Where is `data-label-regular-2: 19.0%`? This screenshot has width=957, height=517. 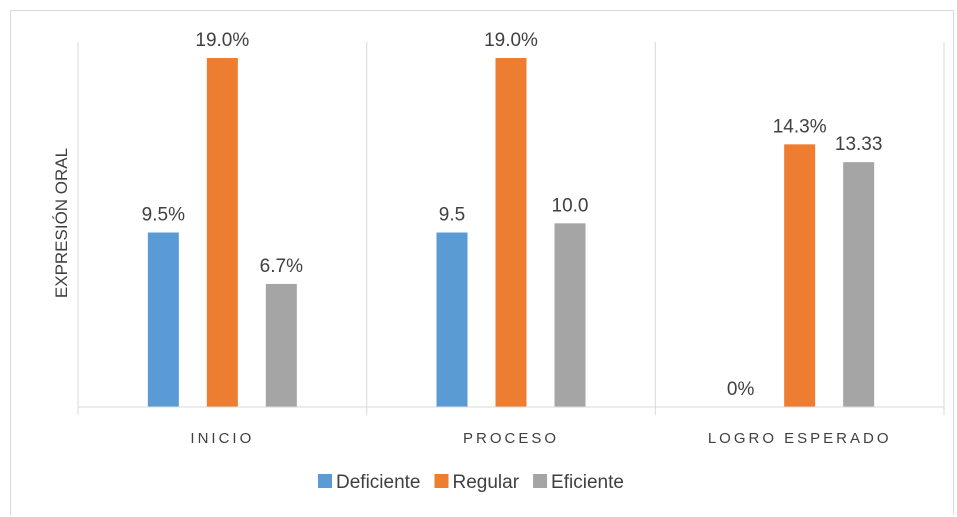
data-label-regular-2: 19.0% is located at coordinates (511, 40).